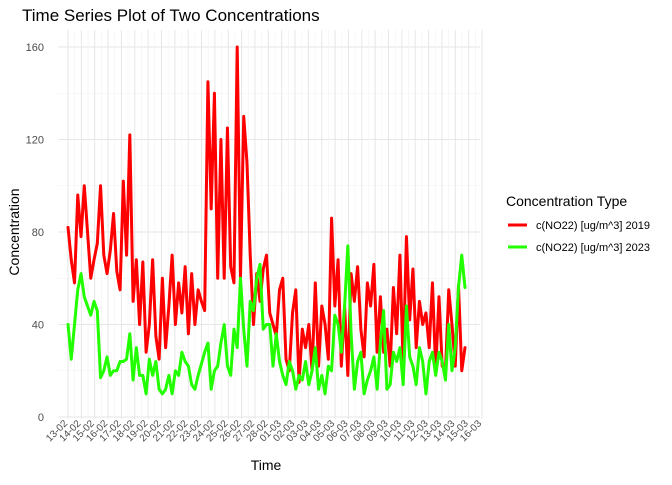 The height and width of the screenshot is (485, 672). I want to click on legend-label: c(NO22) [ug/m^3] 2023, so click(593, 248).